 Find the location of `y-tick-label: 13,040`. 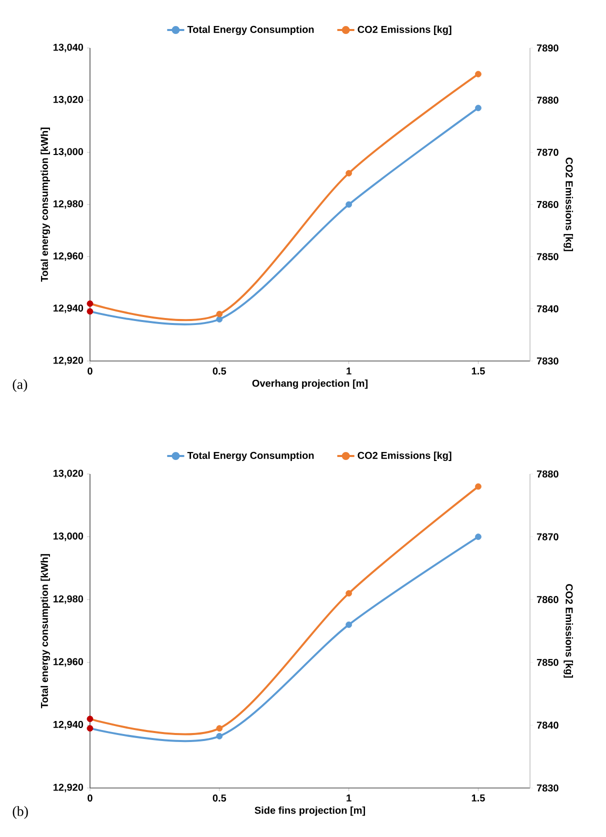

y-tick-label: 13,040 is located at coordinates (69, 48).